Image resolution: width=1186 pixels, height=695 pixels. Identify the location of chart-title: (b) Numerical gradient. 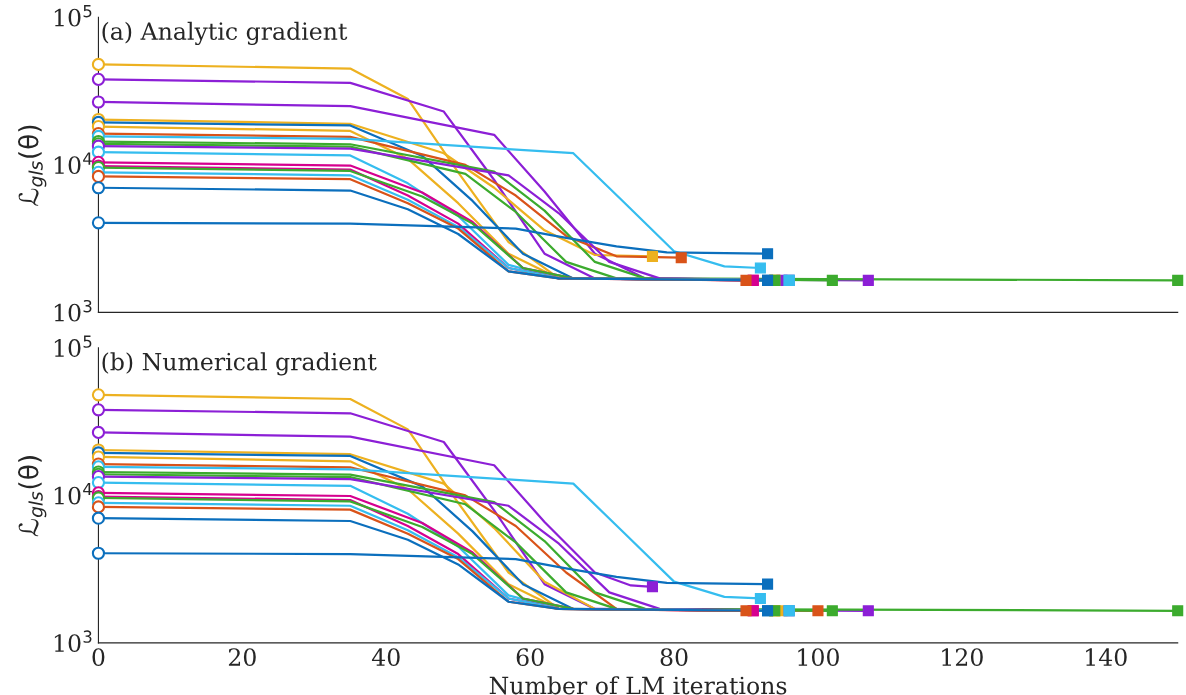
(239, 364).